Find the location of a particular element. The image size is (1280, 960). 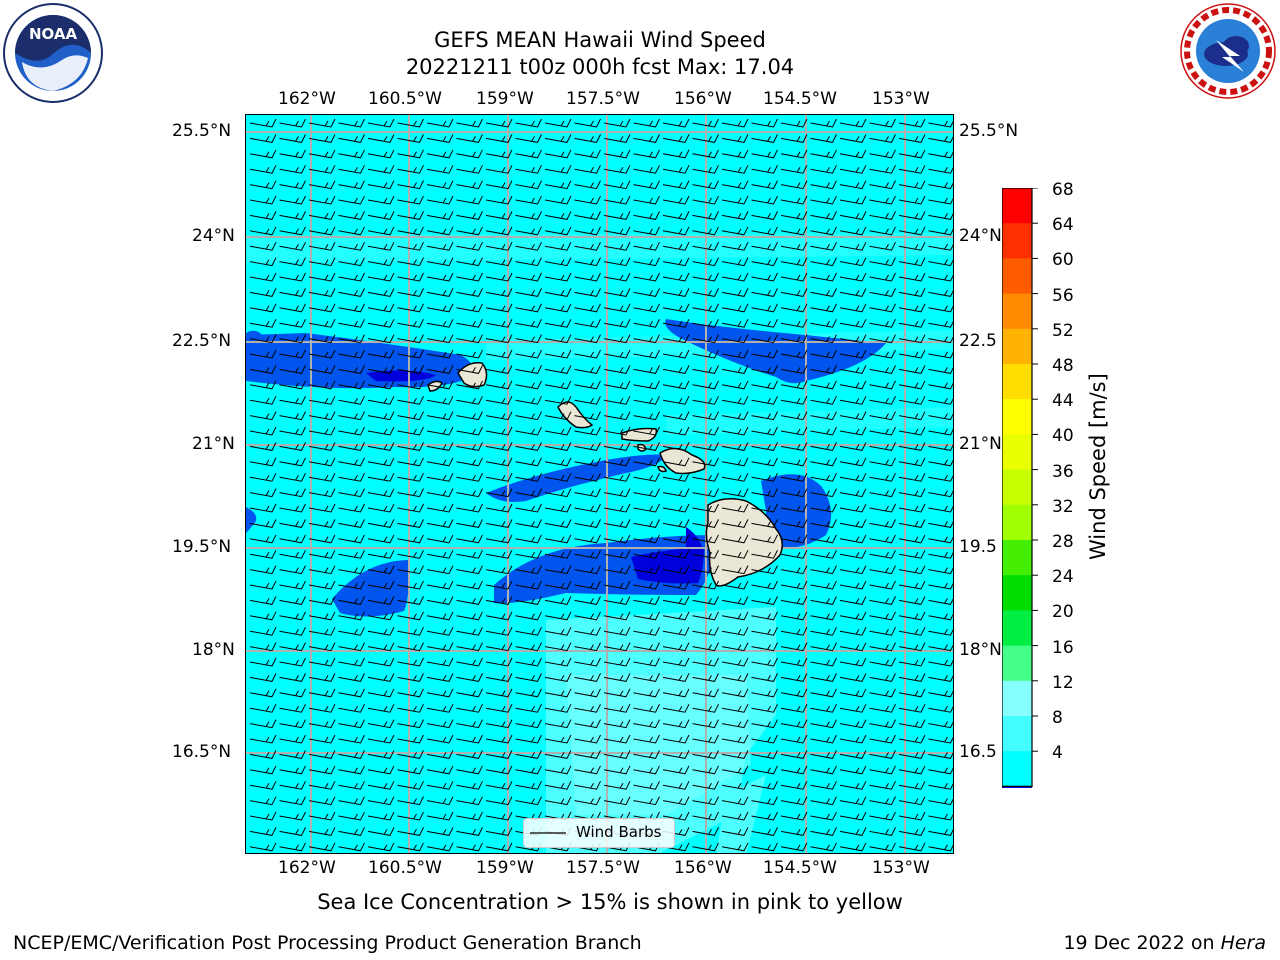

colorbar-segment is located at coordinates (1017, 522).